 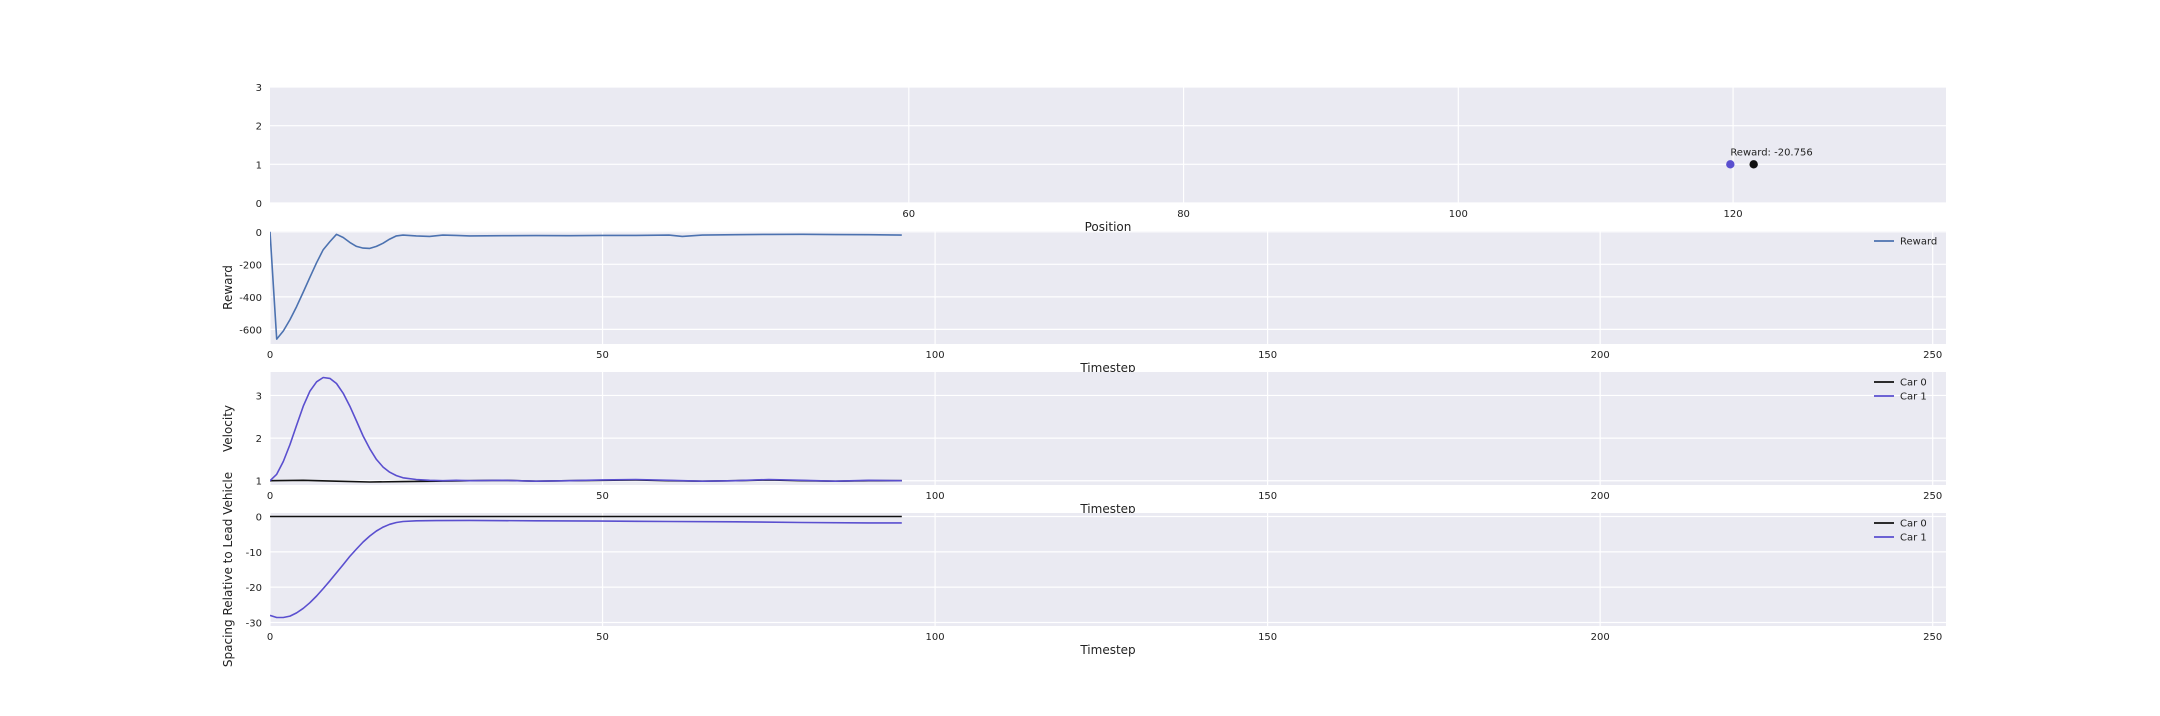 I want to click on y-axis-label: Velocity, so click(x=228, y=428).